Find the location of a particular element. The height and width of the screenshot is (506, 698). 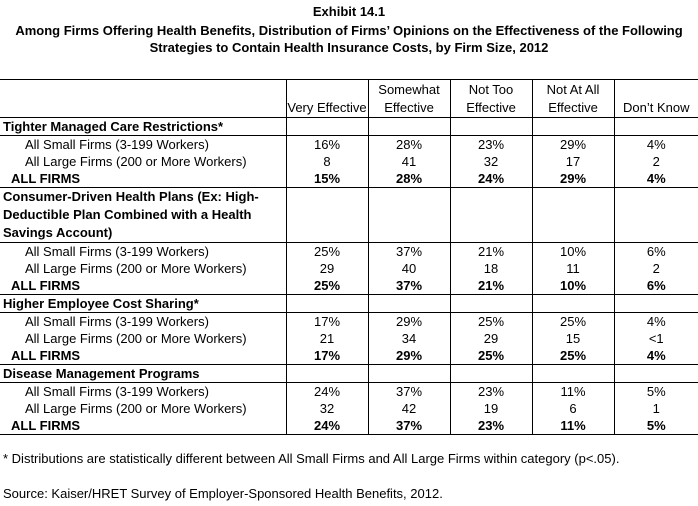

value-cell: 41 is located at coordinates (408, 161).